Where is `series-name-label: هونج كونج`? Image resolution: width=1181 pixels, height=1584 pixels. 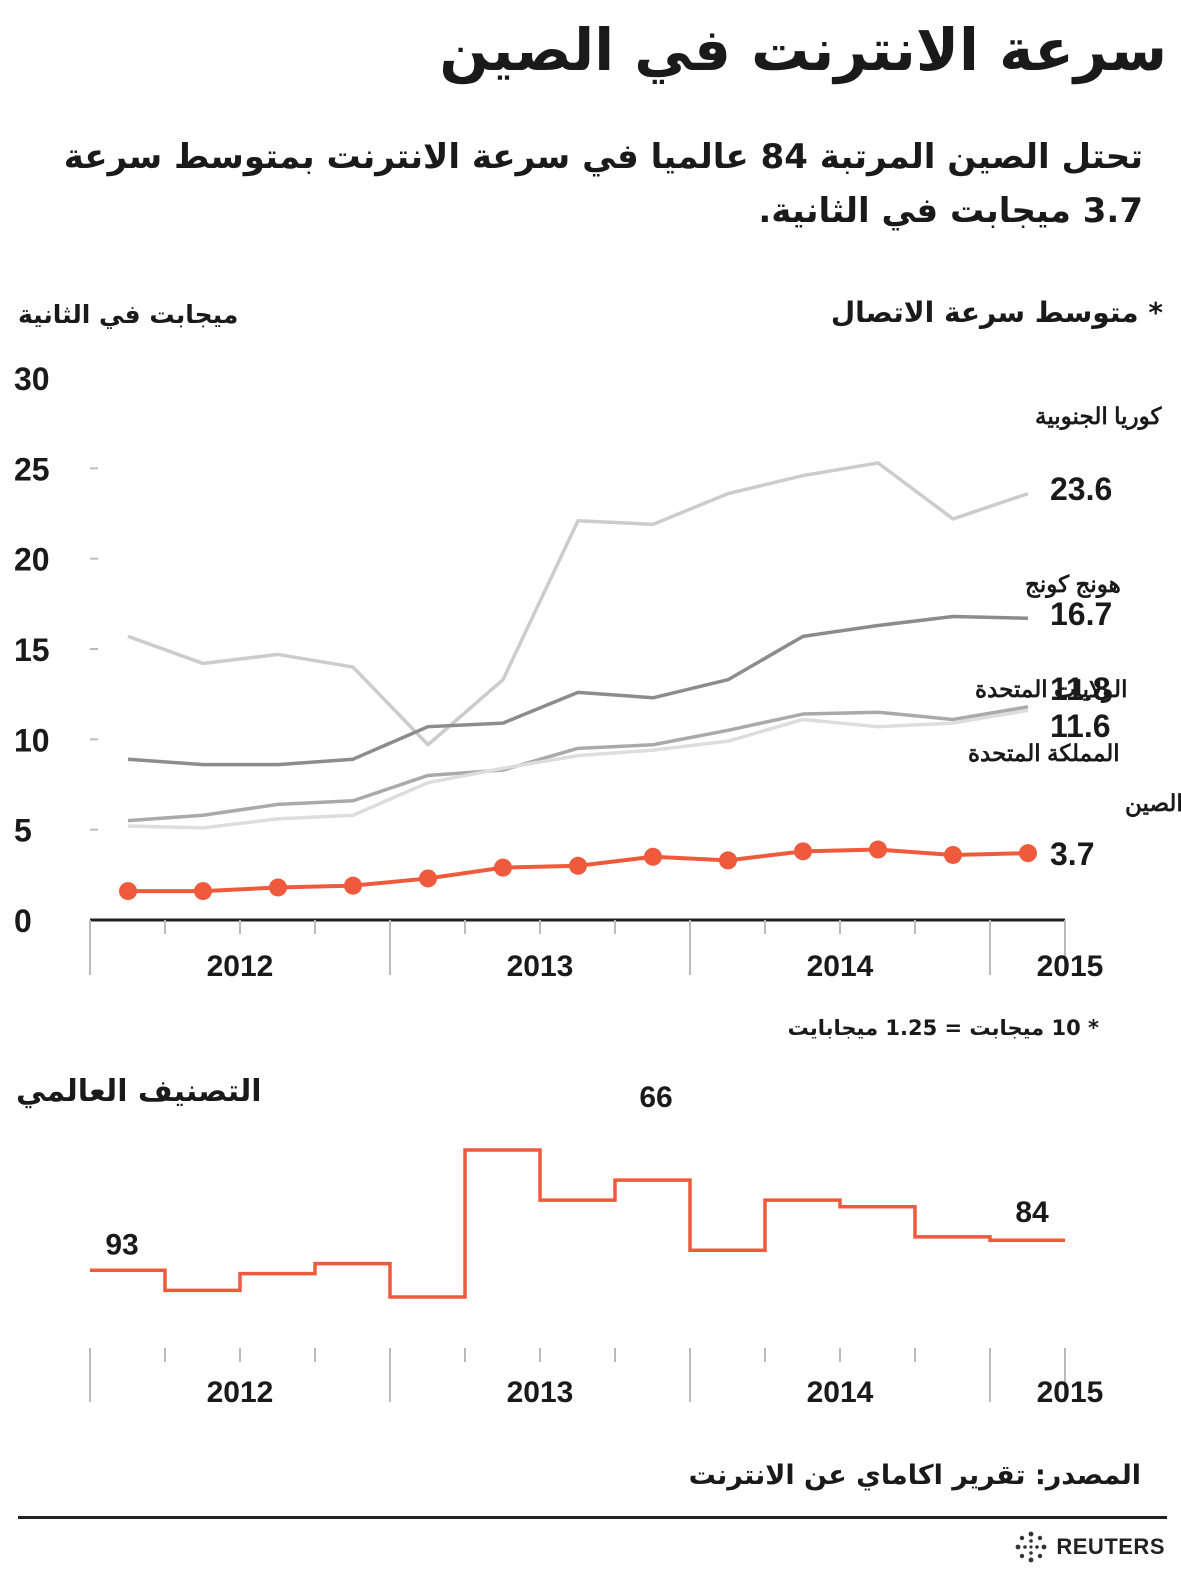
series-name-label: هونج كونج is located at coordinates (1073, 585).